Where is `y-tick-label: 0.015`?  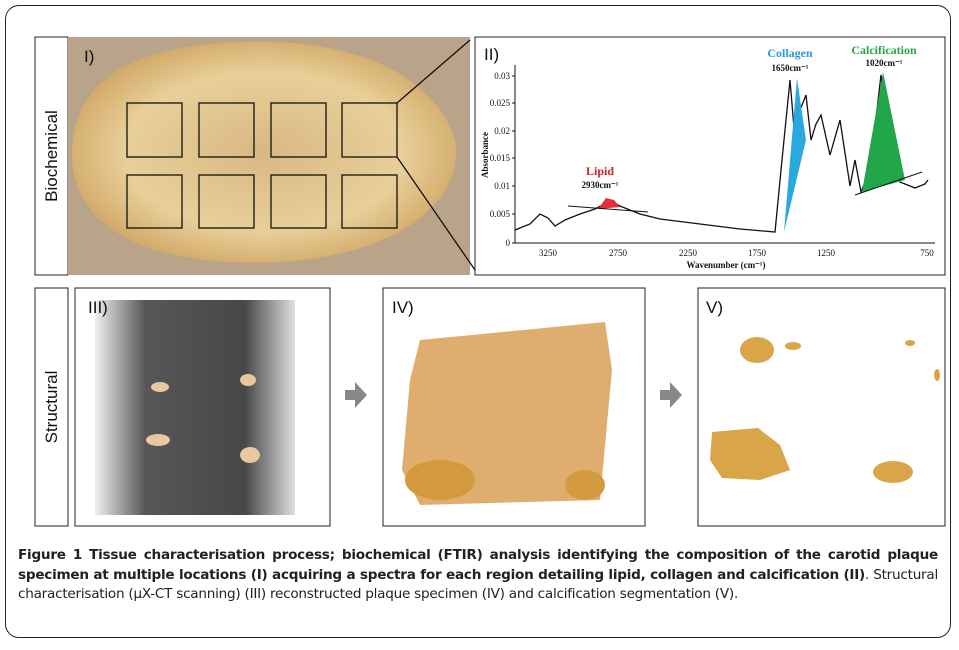
y-tick-label: 0.015 is located at coordinates (500, 158).